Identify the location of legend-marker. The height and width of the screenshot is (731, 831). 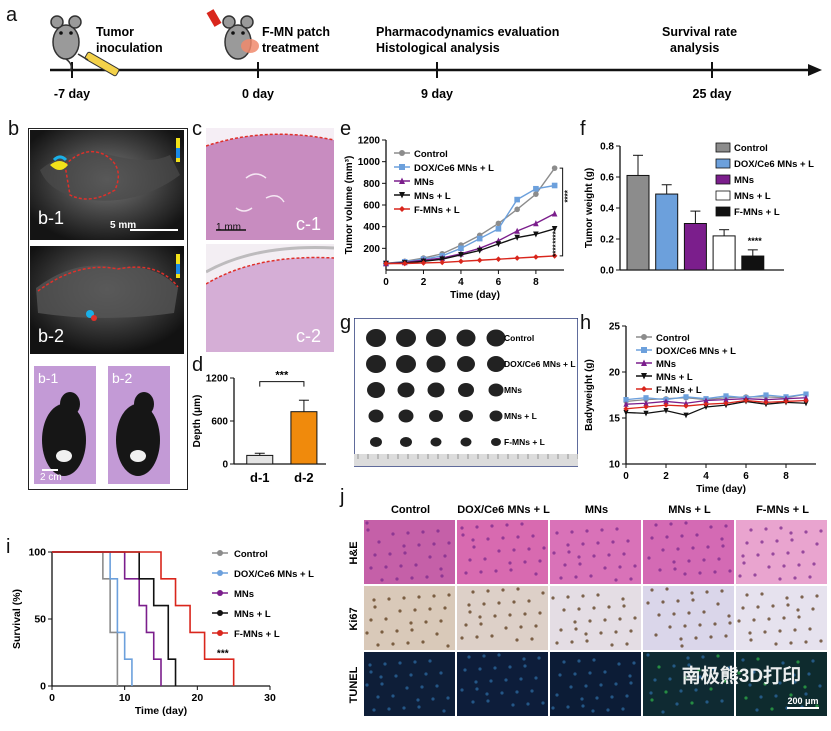
(220, 593).